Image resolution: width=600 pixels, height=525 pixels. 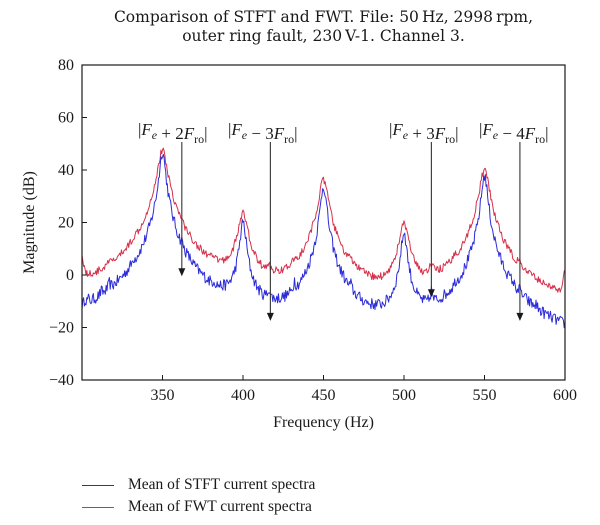 I want to click on legend-item-stft: Mean of STFT current spectra, so click(x=198, y=485).